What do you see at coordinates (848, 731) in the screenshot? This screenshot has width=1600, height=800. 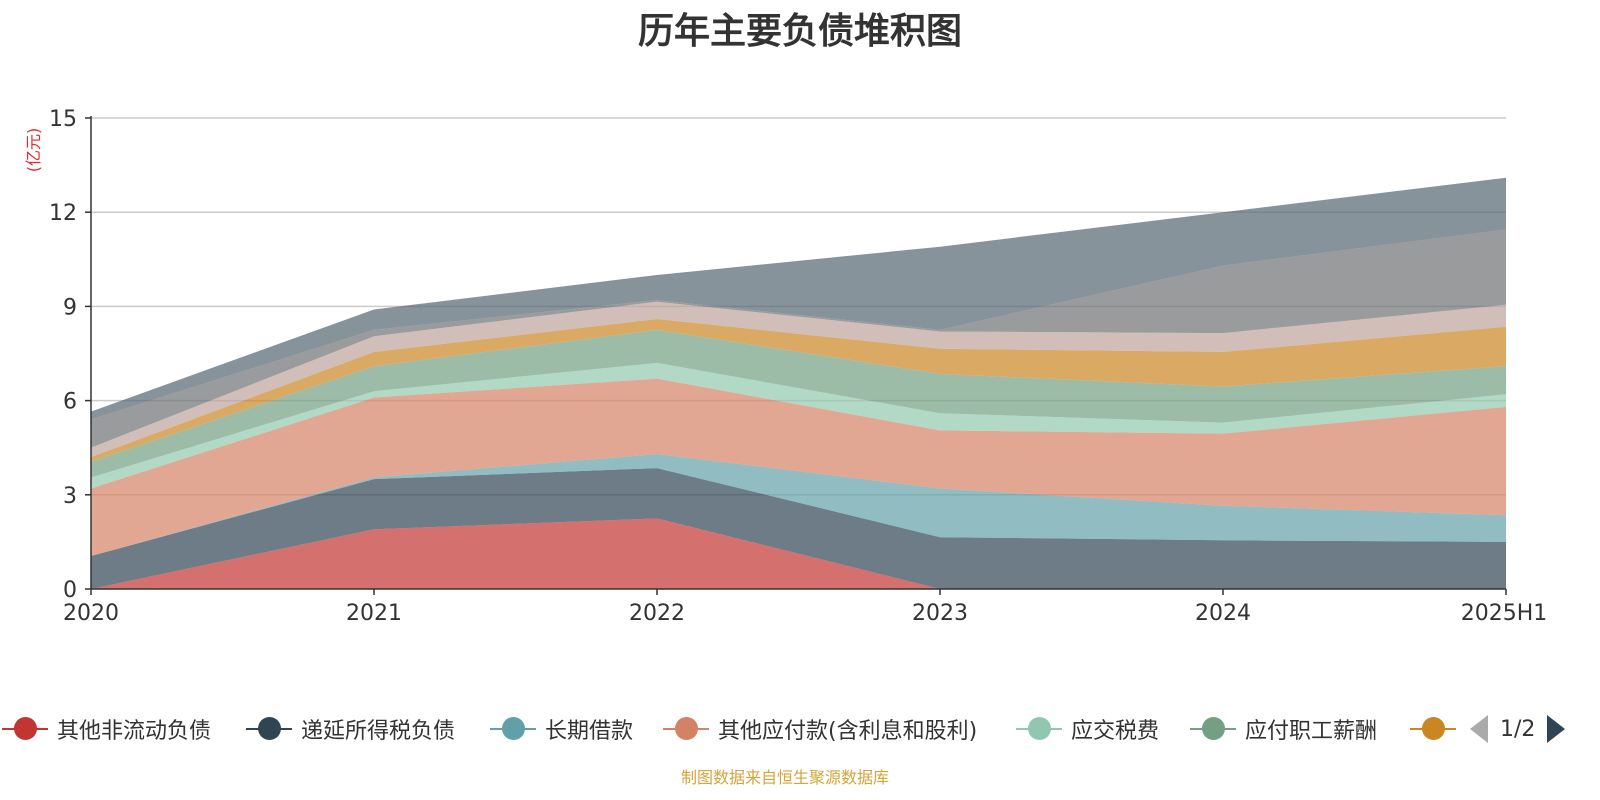 I see `legend-label: 其他应付款(含利息和股利)` at bounding box center [848, 731].